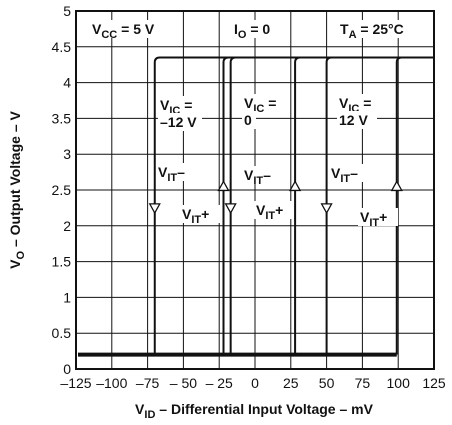  Describe the element at coordinates (255, 383) in the screenshot. I see `x-tick-label: 0` at that location.